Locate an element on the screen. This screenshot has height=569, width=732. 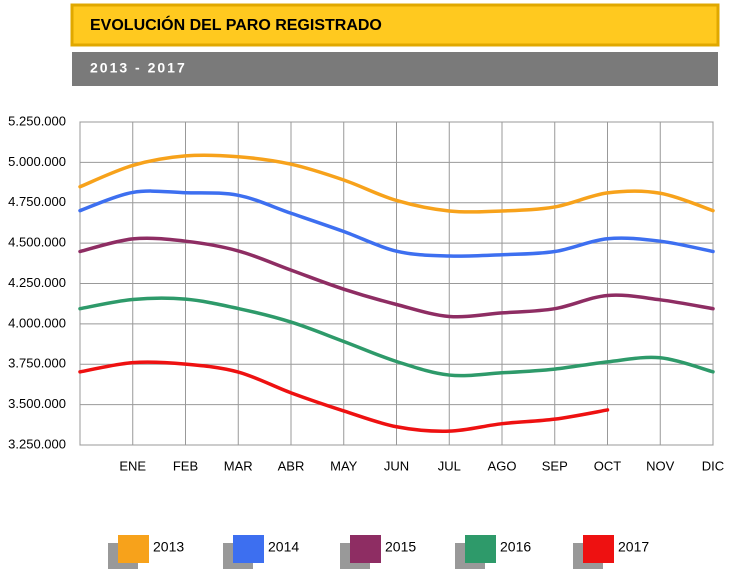
x-tick-label: OCT is located at coordinates (608, 465).